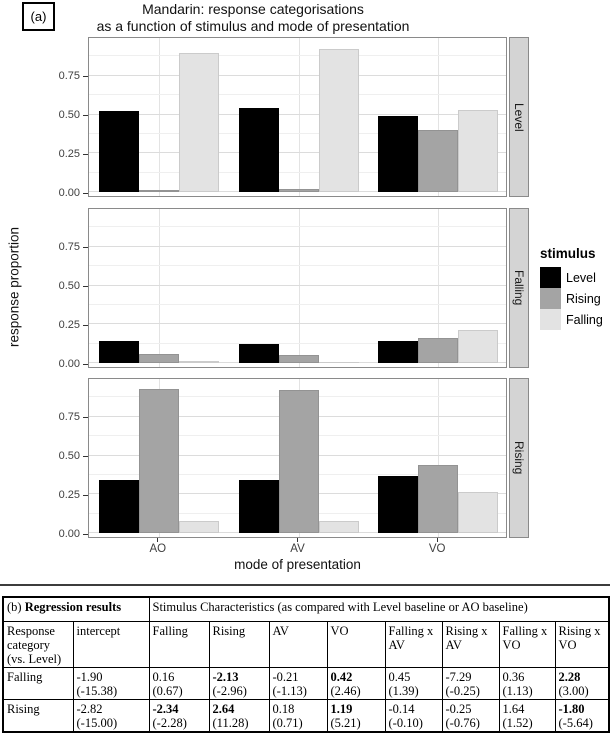  Describe the element at coordinates (401, 708) in the screenshot. I see `estimate-value: -0.14` at that location.